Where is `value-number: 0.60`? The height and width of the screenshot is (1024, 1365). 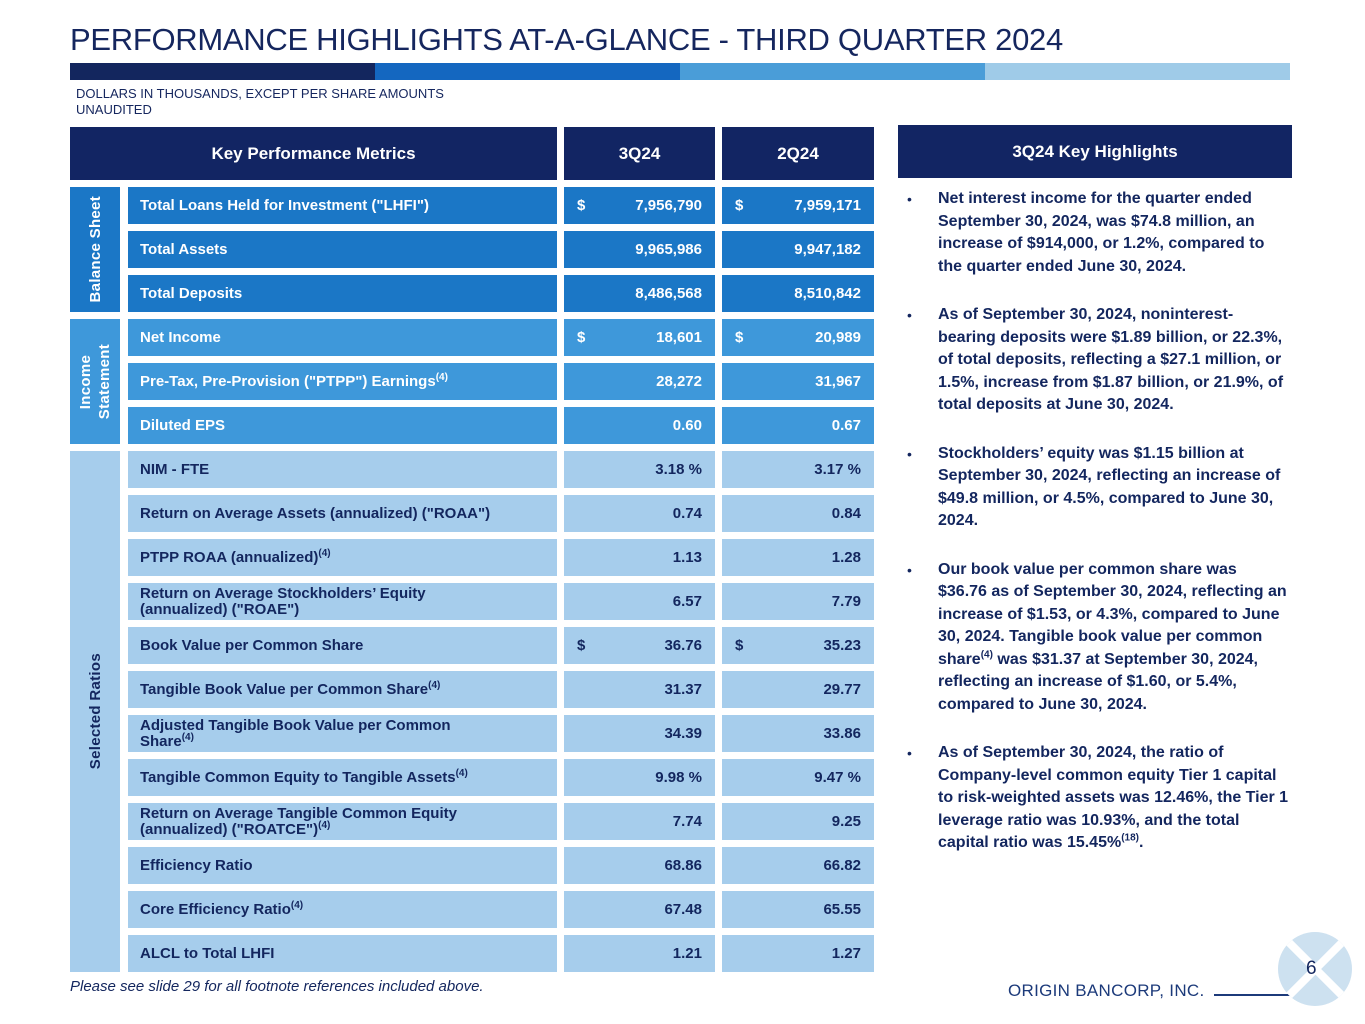
value-number: 0.60 is located at coordinates (687, 425).